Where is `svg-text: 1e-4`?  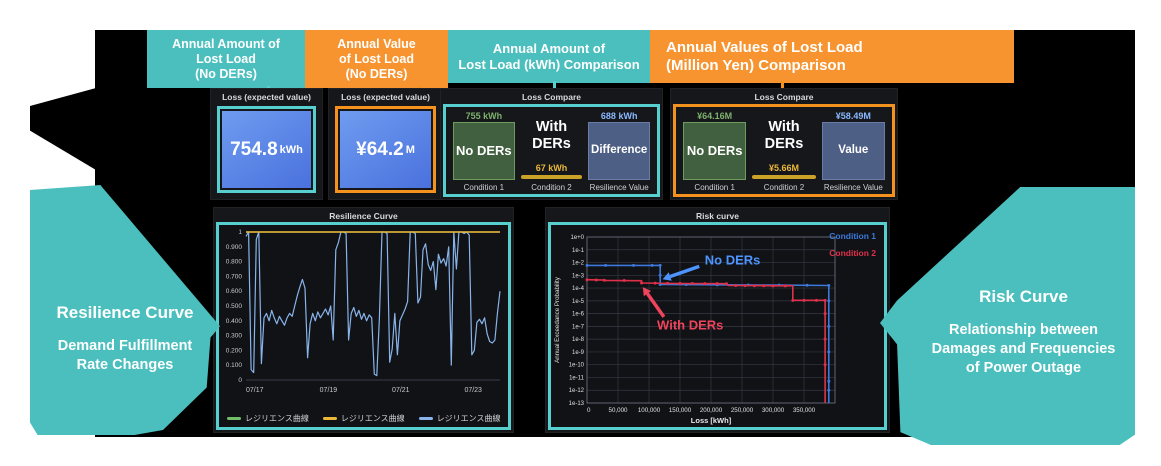 svg-text: 1e-4 is located at coordinates (578, 289).